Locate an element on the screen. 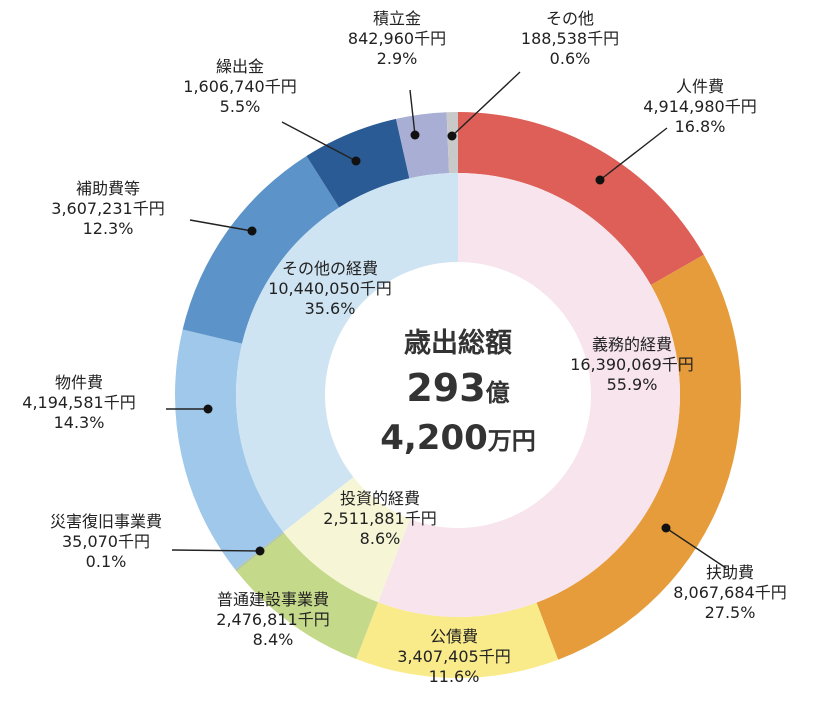 This screenshot has height=710, width=830. inner-2-name: その他の経費 is located at coordinates (330, 268).